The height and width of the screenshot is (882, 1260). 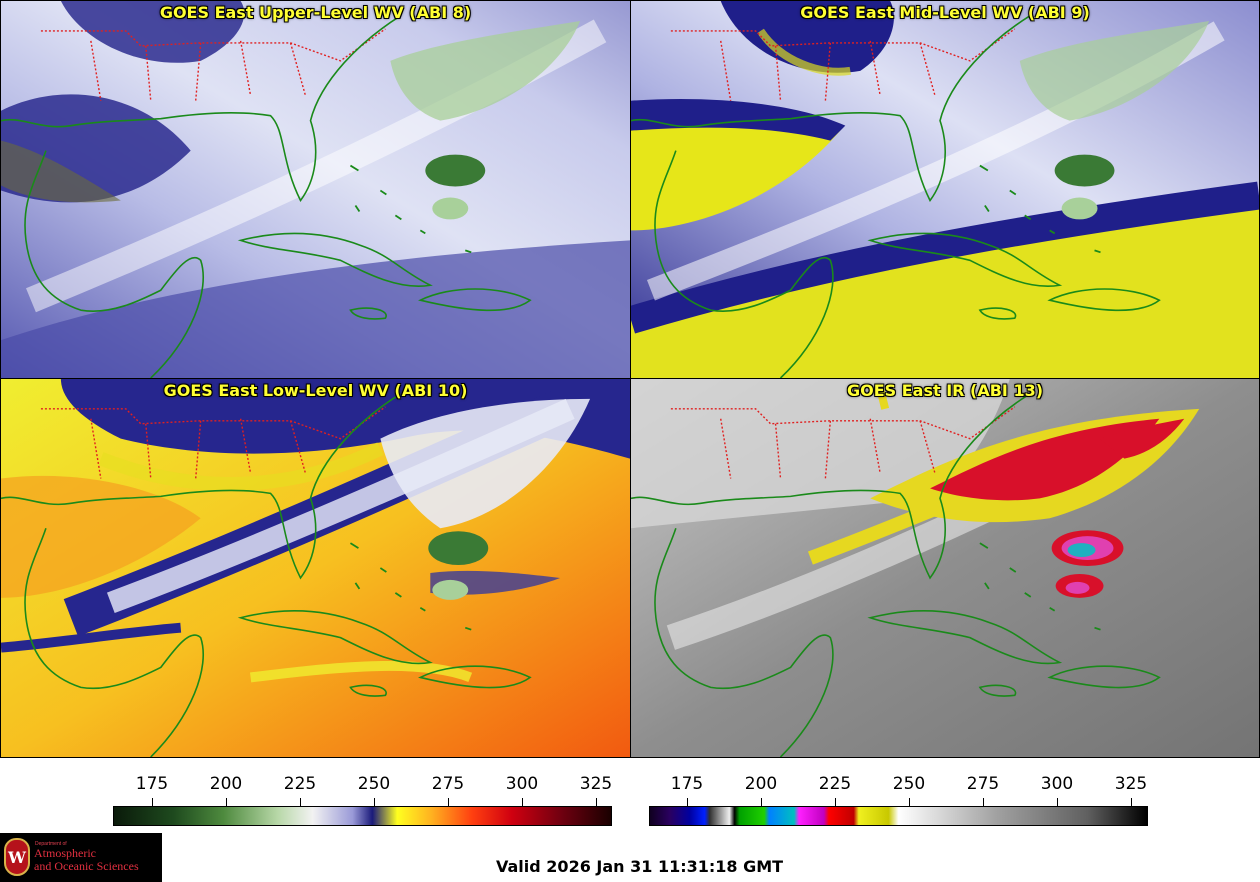 What do you see at coordinates (945, 12) in the screenshot?
I see `panel-title-mid: GOES East Mid-Level WV (ABI 9)` at bounding box center [945, 12].